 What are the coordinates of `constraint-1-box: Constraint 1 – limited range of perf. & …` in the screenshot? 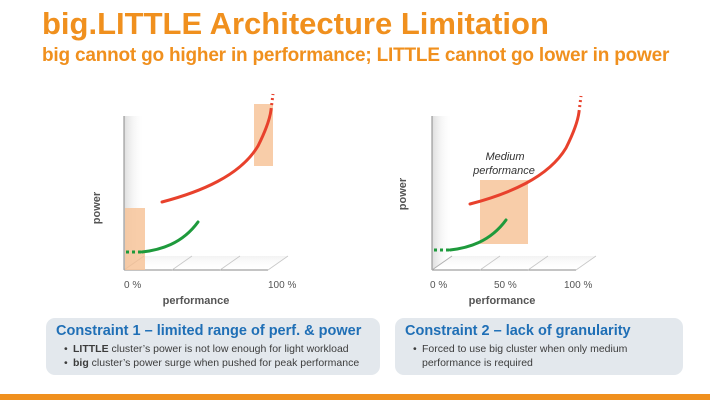 It's located at (213, 346).